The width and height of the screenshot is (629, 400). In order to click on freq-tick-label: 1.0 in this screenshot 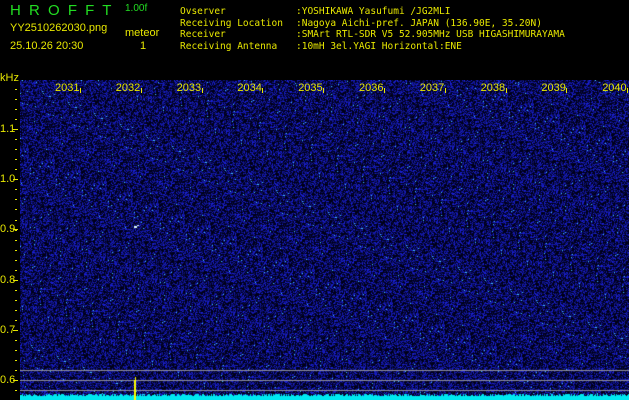, I will do `click(8, 179)`.